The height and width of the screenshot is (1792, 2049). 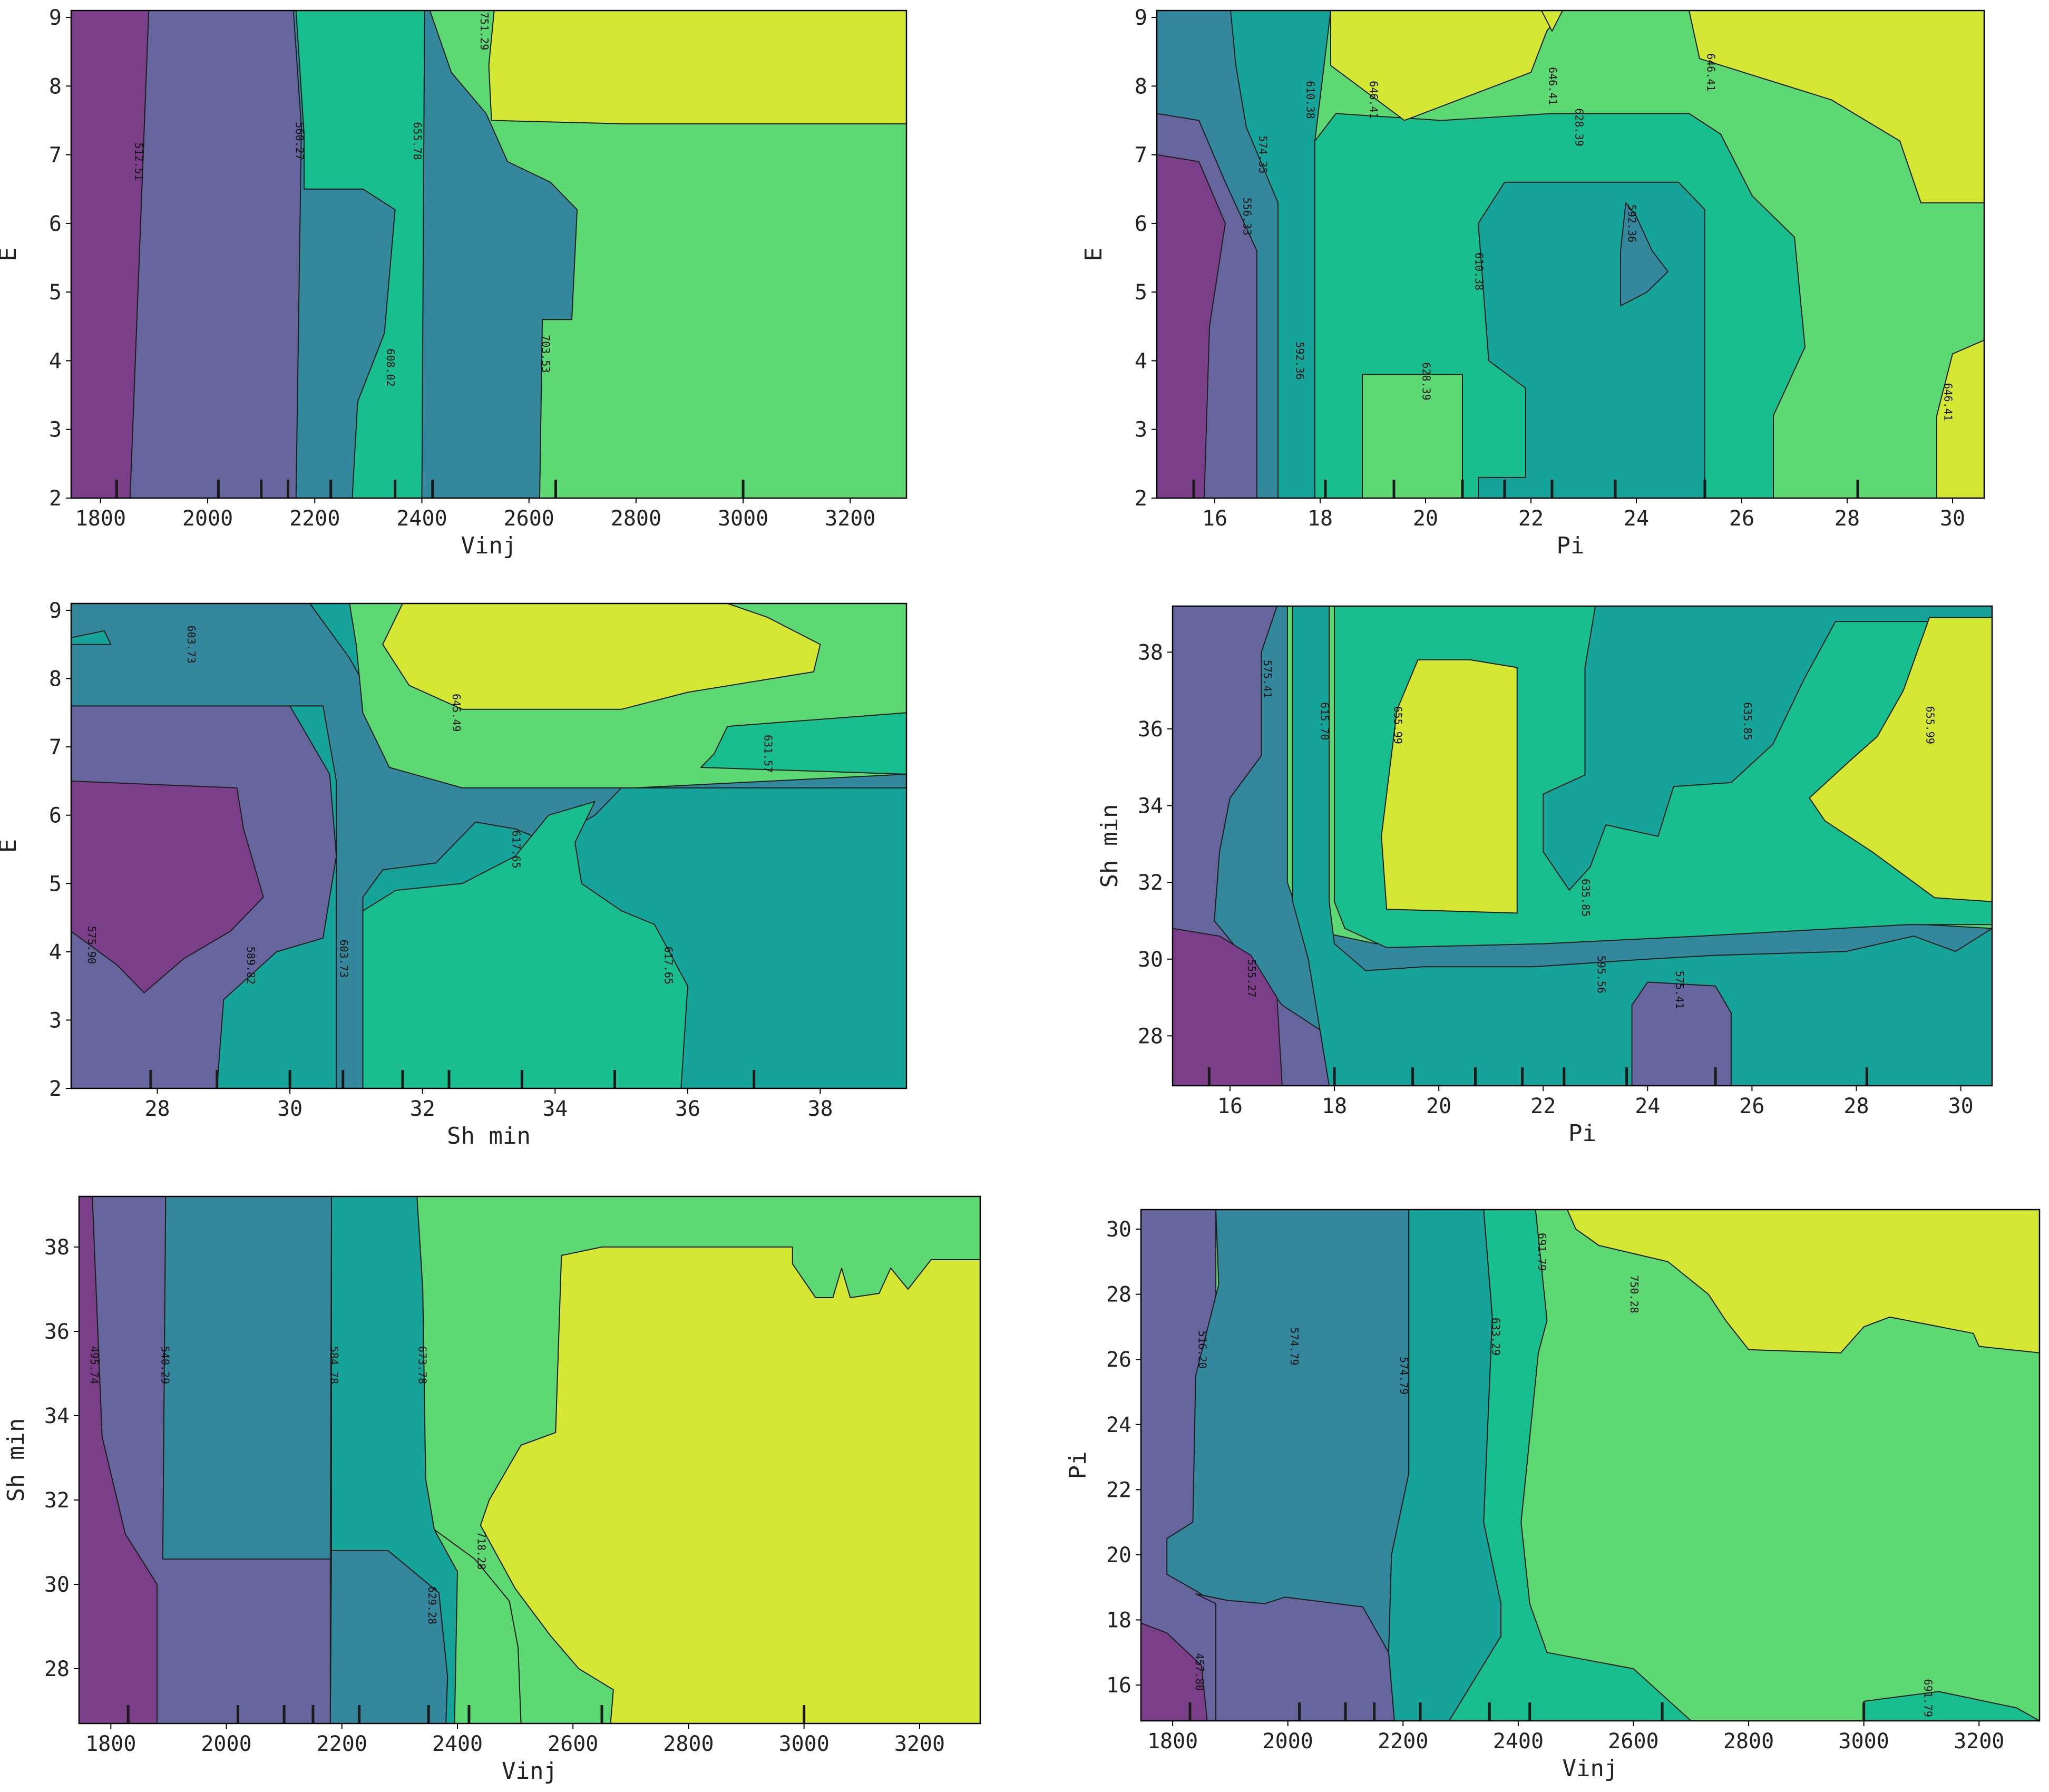 I want to click on x-tick-label: 20, so click(x=1438, y=1106).